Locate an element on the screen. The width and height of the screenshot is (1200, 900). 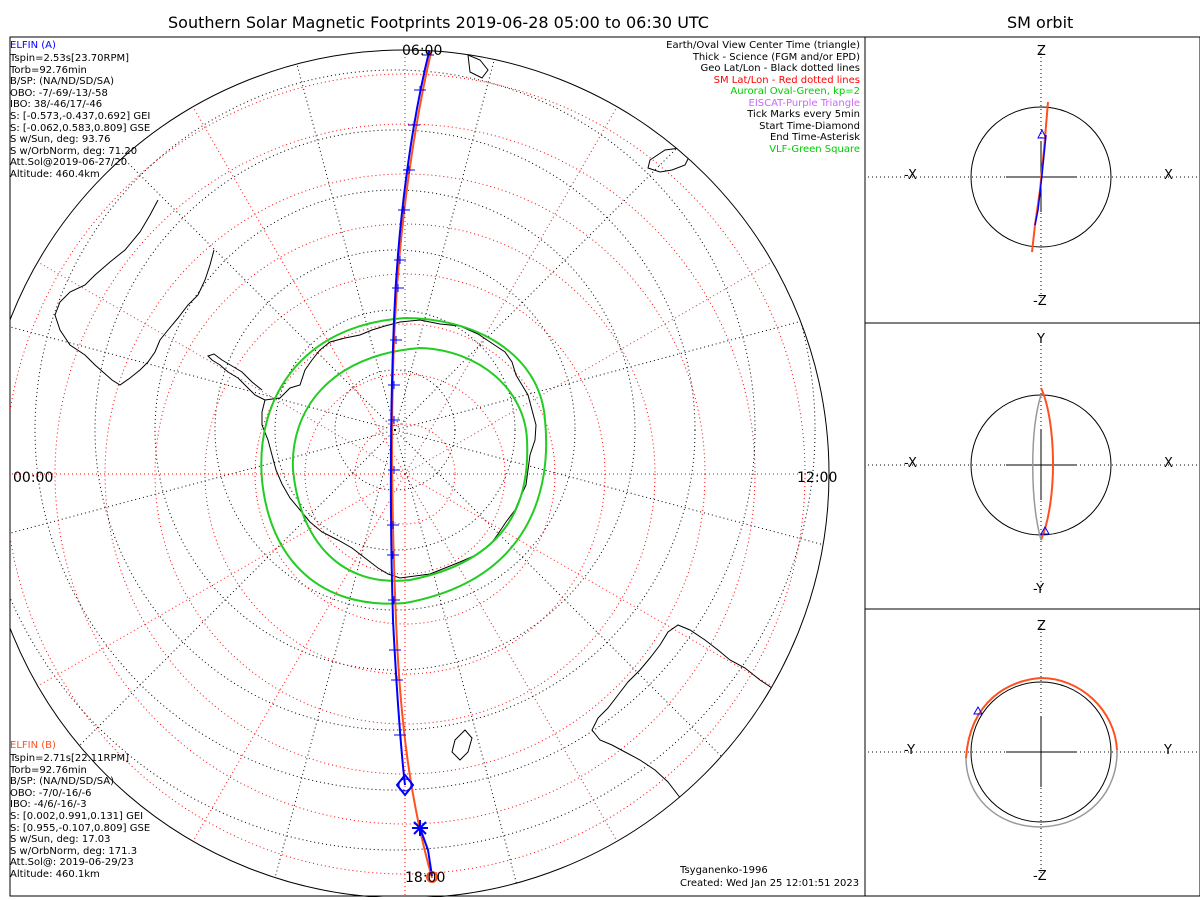
elfin-a-info-line: S: [-0.062,0.583,0.809] GSE is located at coordinates (80, 128).